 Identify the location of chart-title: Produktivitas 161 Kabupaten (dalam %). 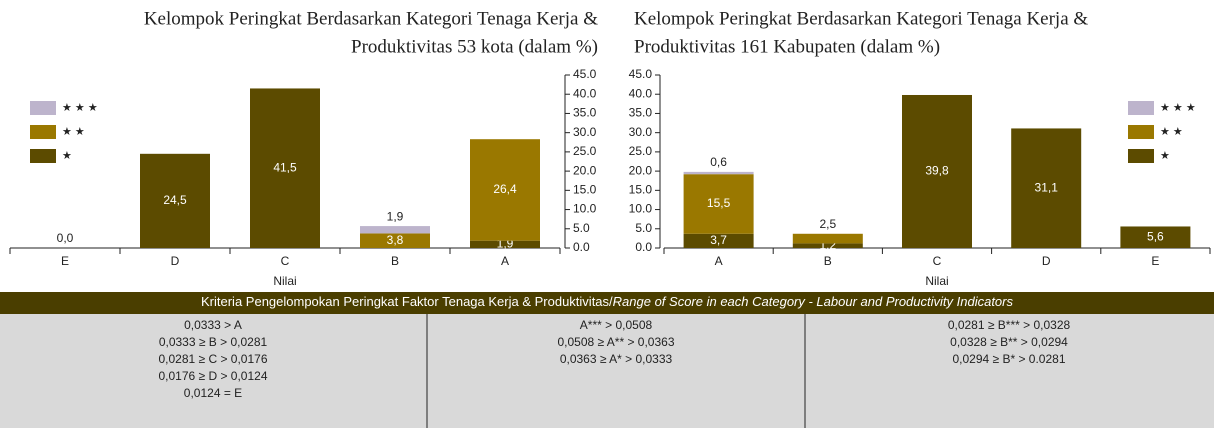
(787, 46).